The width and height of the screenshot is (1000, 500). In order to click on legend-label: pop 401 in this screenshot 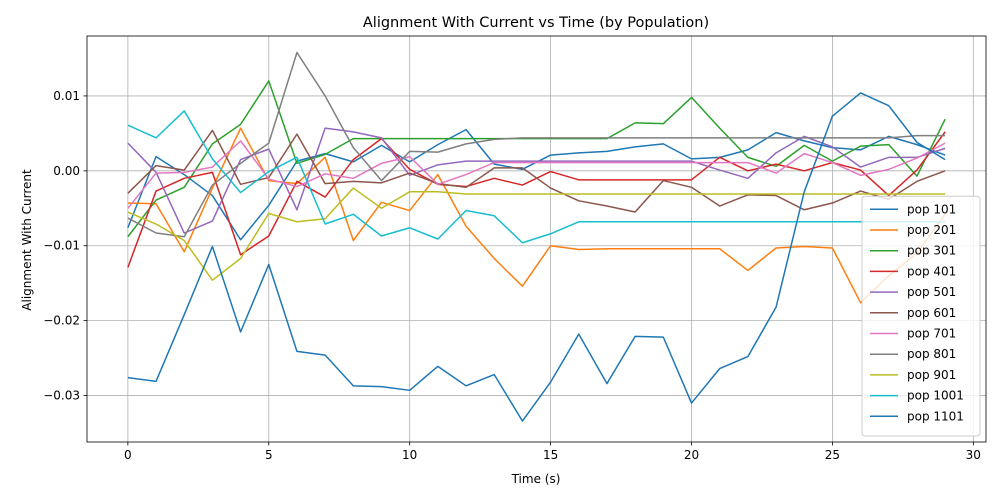, I will do `click(931, 271)`.